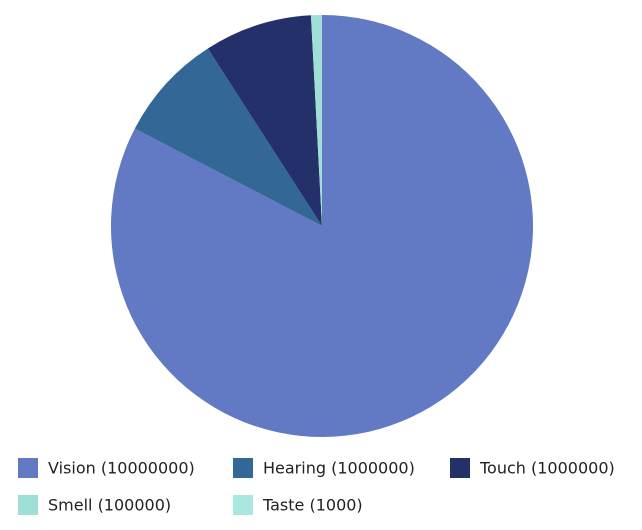  What do you see at coordinates (339, 468) in the screenshot?
I see `legend-label: Hearing (1000000)` at bounding box center [339, 468].